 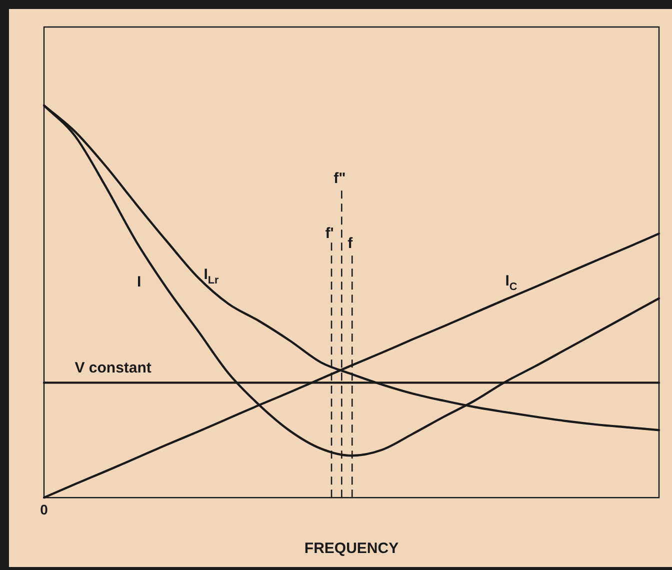 What do you see at coordinates (351, 243) in the screenshot?
I see `annotation: f` at bounding box center [351, 243].